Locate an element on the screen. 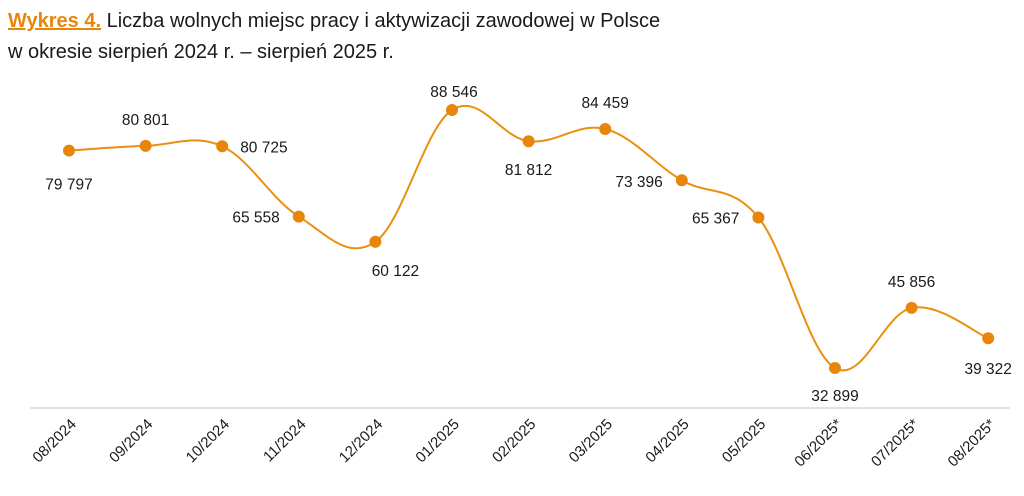 The width and height of the screenshot is (1024, 496). title-label: Wykres 4. is located at coordinates (55, 21).